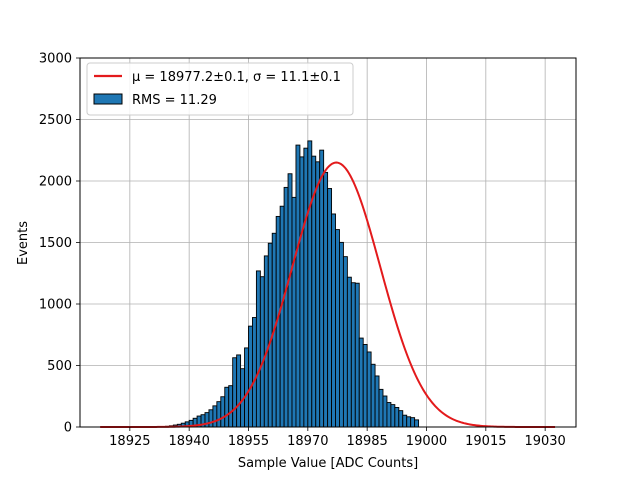  Describe the element at coordinates (307, 441) in the screenshot. I see `x-tick-label: 18970` at that location.